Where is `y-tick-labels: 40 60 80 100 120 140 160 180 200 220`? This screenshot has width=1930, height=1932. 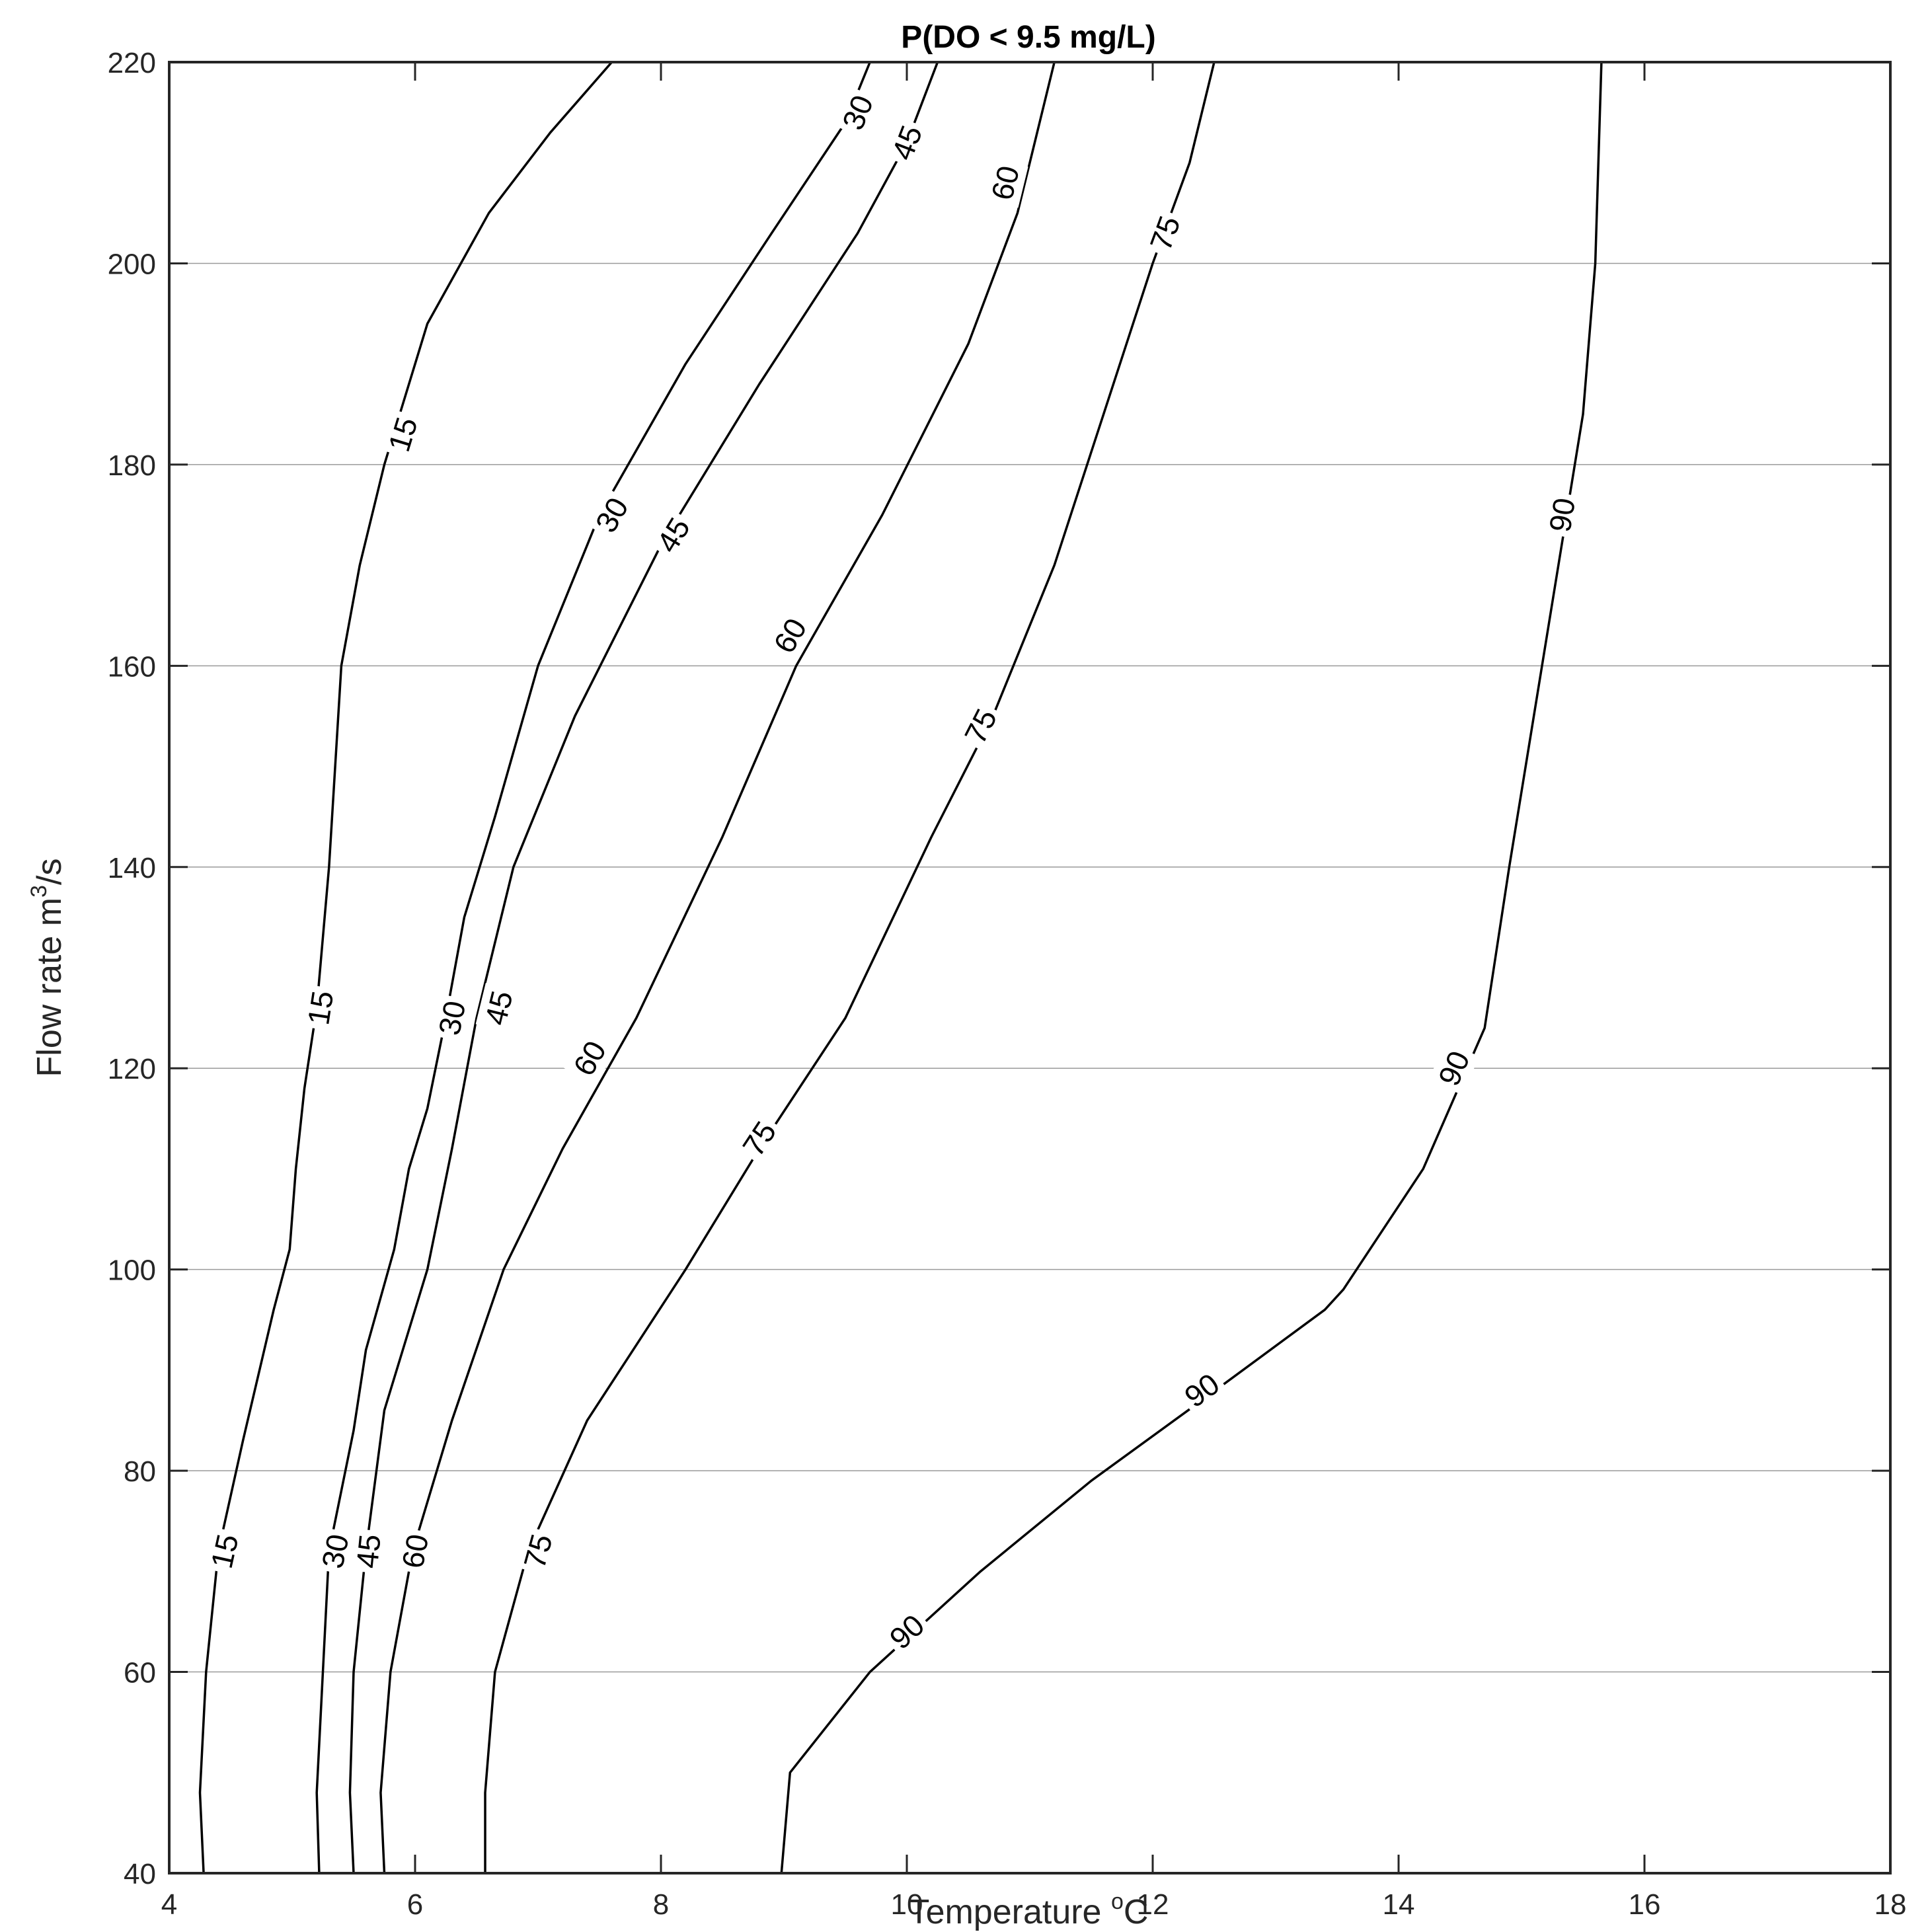 y-tick-labels: 40 60 80 100 120 140 160 180 200 220 is located at coordinates (132, 968).